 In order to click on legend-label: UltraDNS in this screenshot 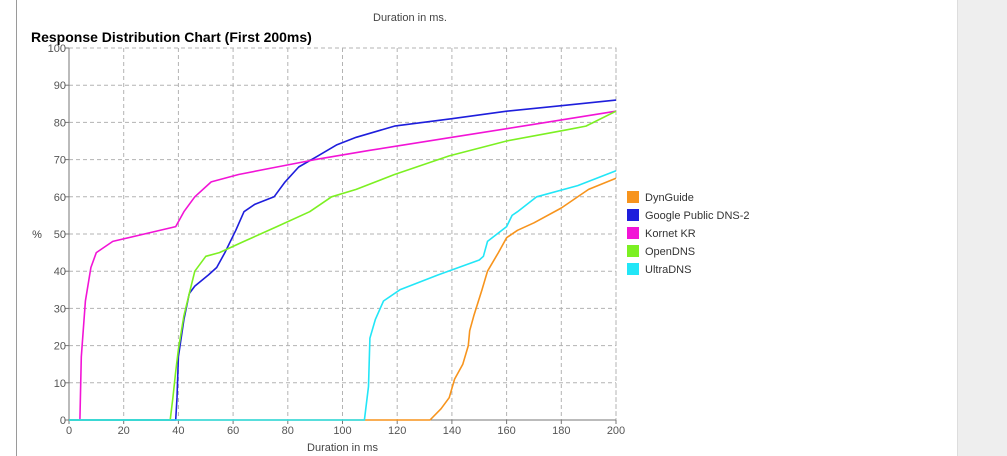, I will do `click(668, 270)`.